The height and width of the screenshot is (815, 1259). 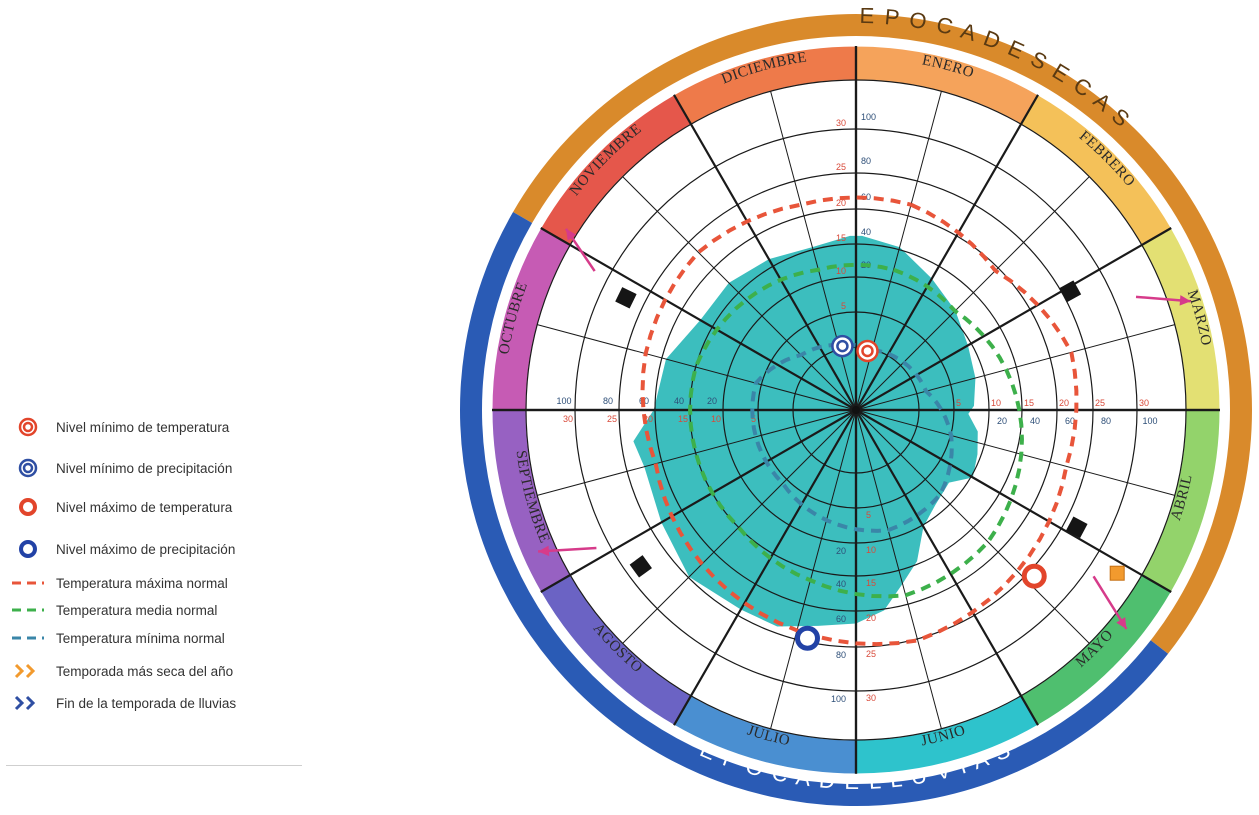 I want to click on min-temperature-marker-inner, so click(x=867, y=351).